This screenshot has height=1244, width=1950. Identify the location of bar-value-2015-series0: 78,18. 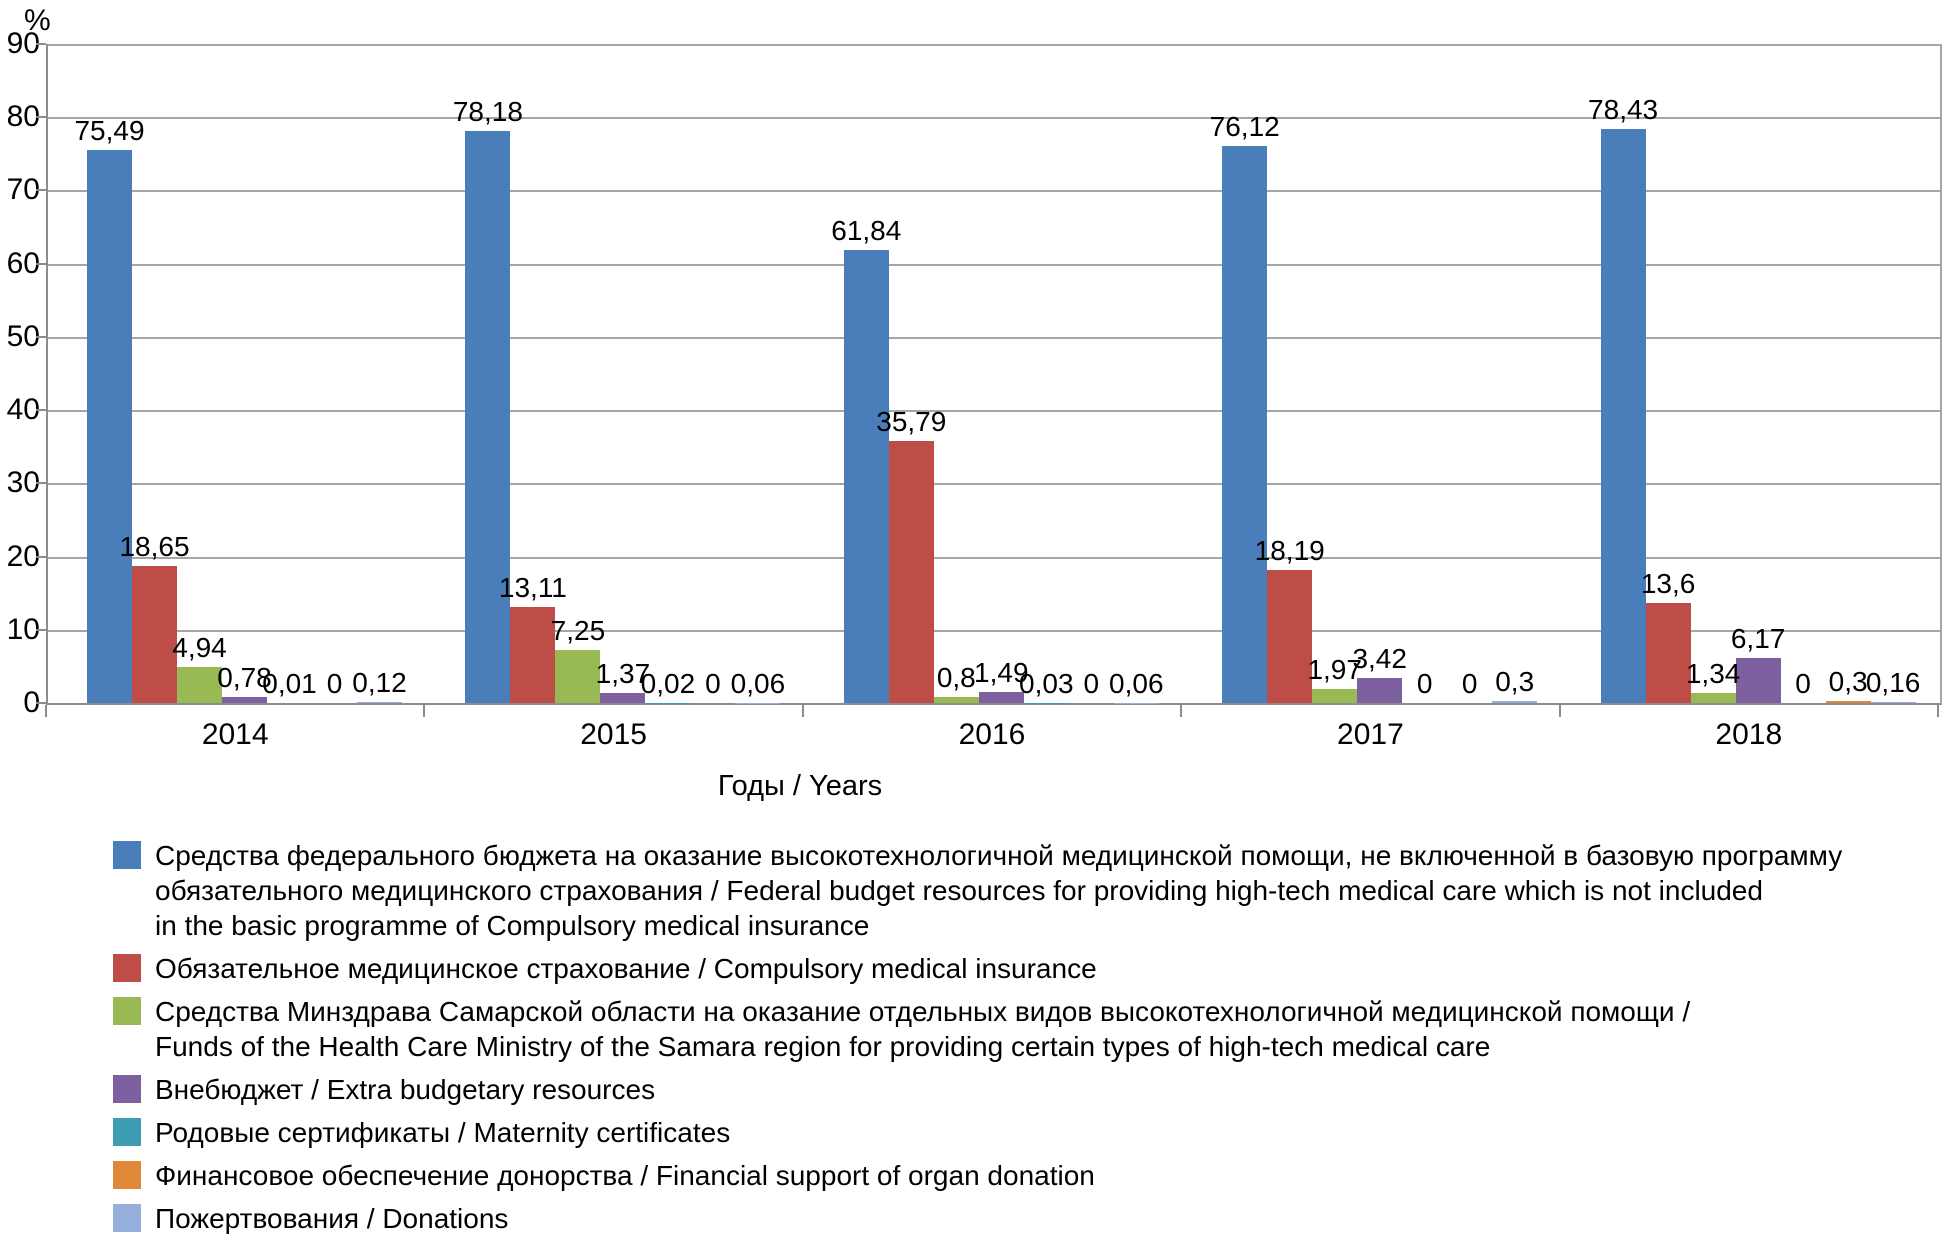
(488, 112).